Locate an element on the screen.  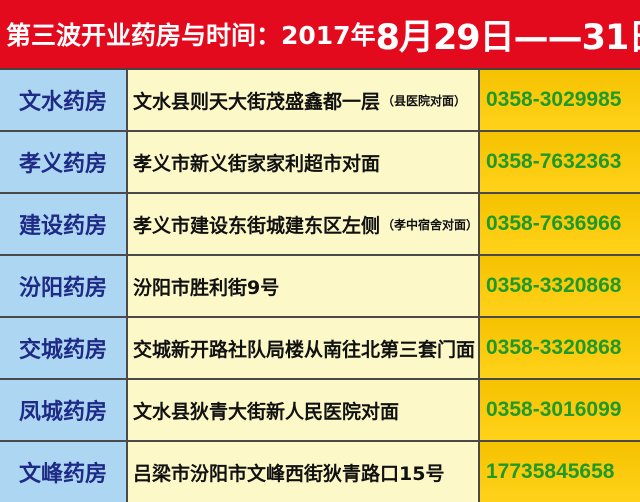
table-row: 汾阳药房 汾阳市胜利街9号 0358-3320868 is located at coordinates (320, 287).